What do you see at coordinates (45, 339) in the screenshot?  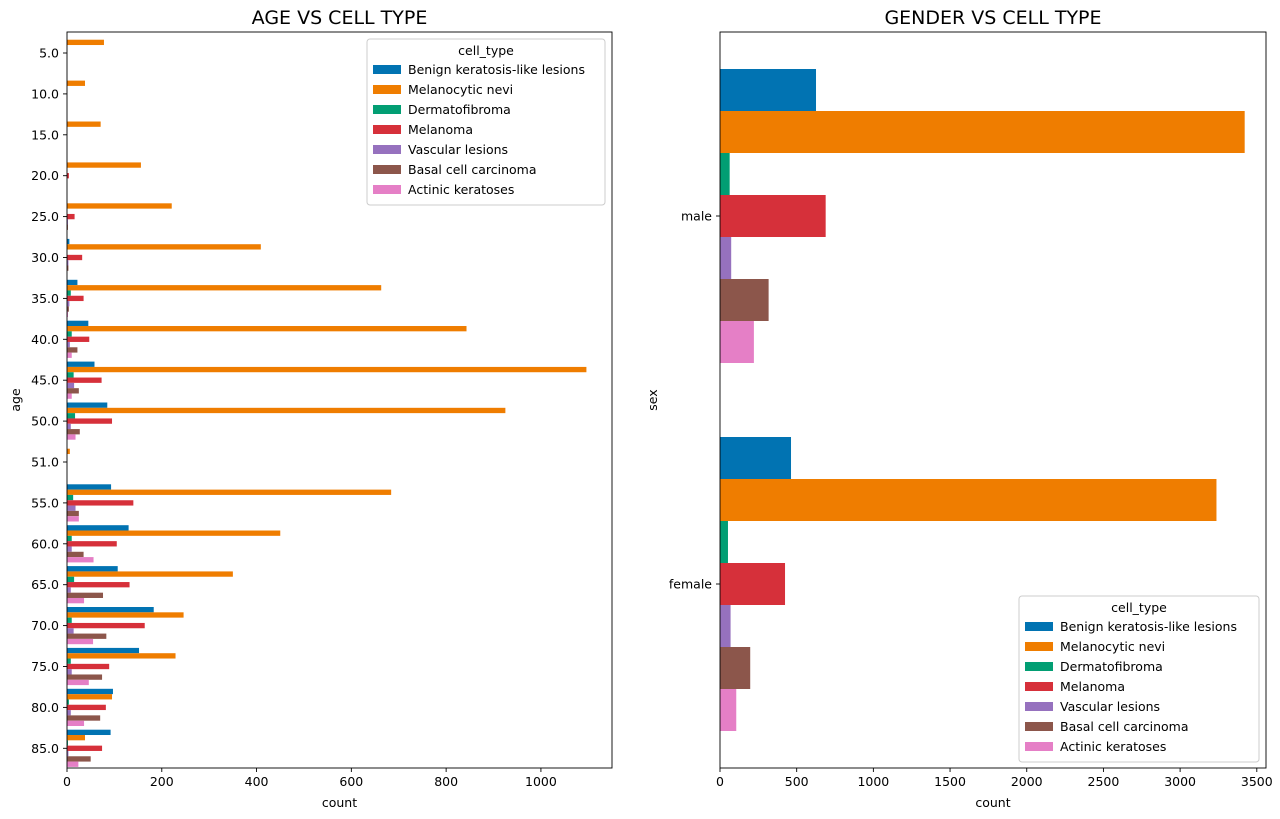 I see `y-tick-label-40-0: 40.0` at bounding box center [45, 339].